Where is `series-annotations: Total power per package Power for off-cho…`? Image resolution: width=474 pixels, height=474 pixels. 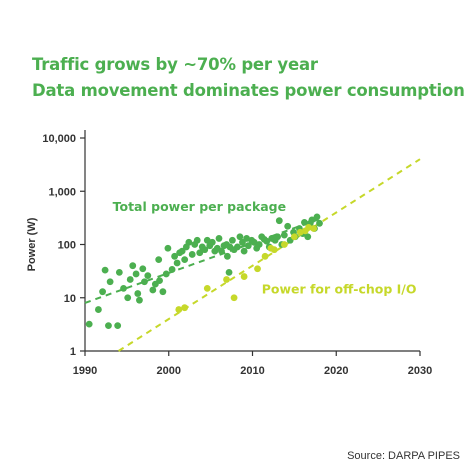 series-annotations: Total power per package Power for off-cho… is located at coordinates (265, 248).